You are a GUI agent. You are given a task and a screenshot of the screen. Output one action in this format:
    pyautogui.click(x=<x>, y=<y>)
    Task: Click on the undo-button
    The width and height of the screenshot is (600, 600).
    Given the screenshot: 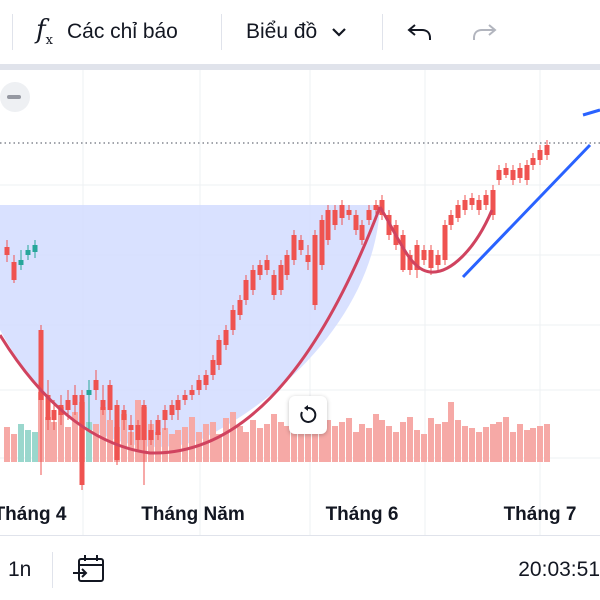 What is the action you would take?
    pyautogui.click(x=420, y=32)
    